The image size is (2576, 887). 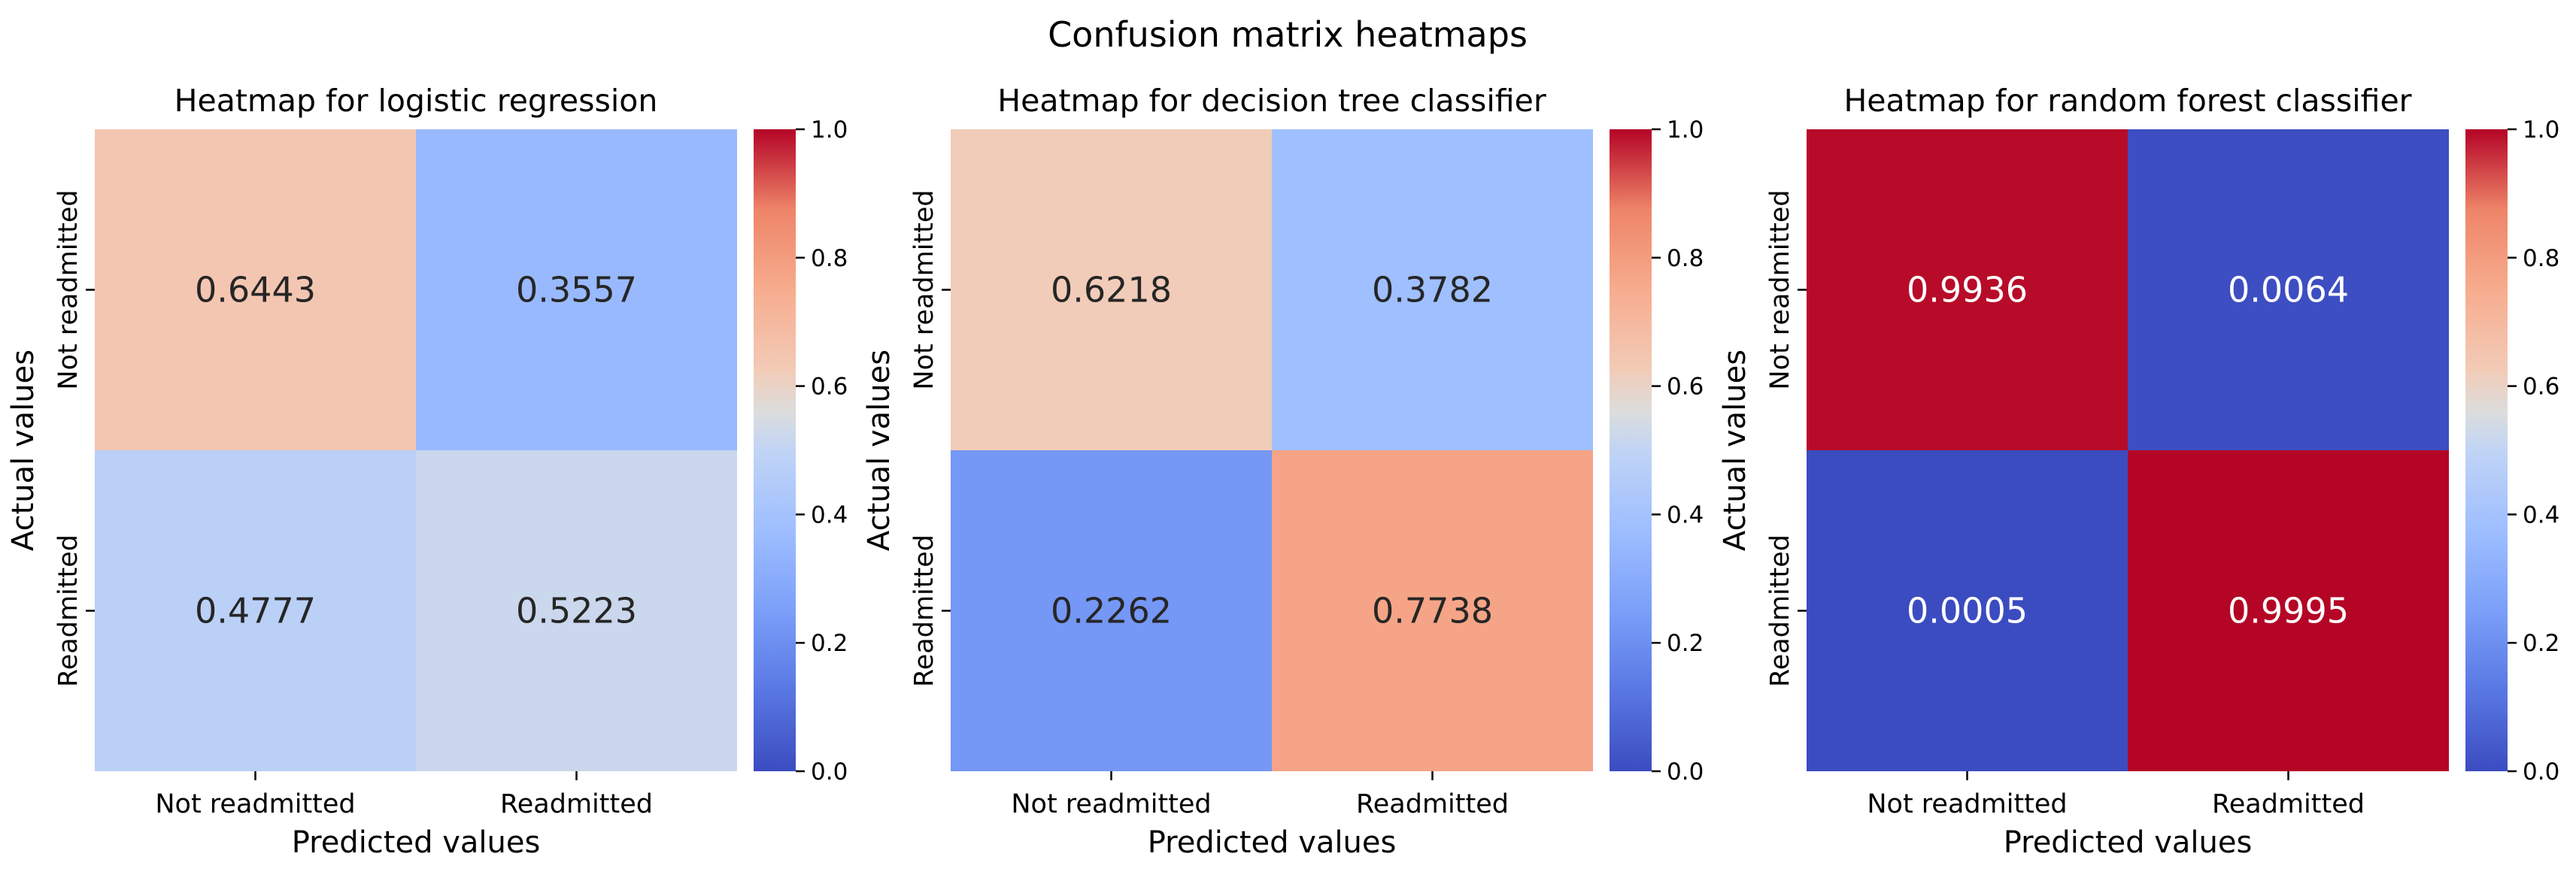 I want to click on cell-value-label: 0.3782, so click(x=1432, y=290).